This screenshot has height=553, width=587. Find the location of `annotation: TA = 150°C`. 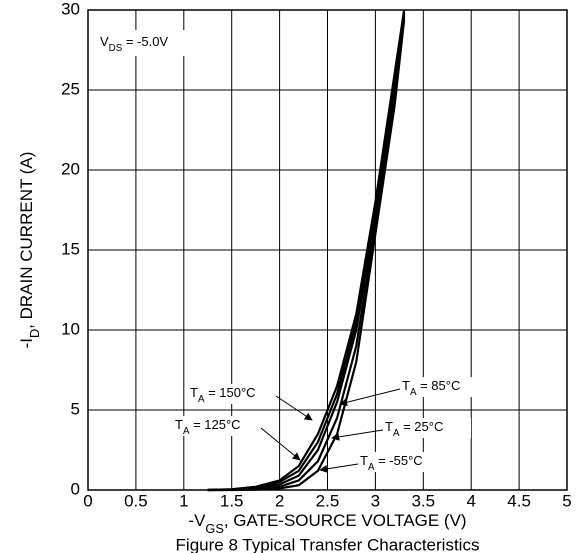

annotation: TA = 150°C is located at coordinates (223, 395).